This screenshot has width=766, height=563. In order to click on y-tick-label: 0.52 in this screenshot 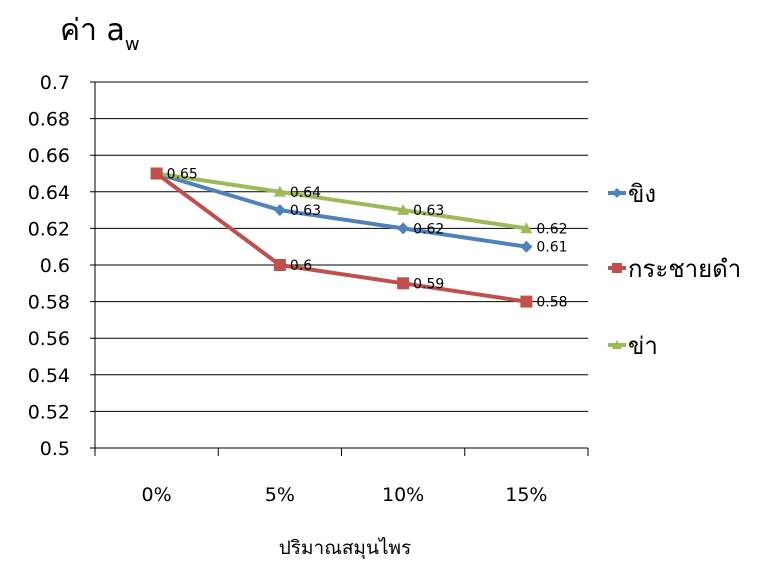, I will do `click(49, 412)`.